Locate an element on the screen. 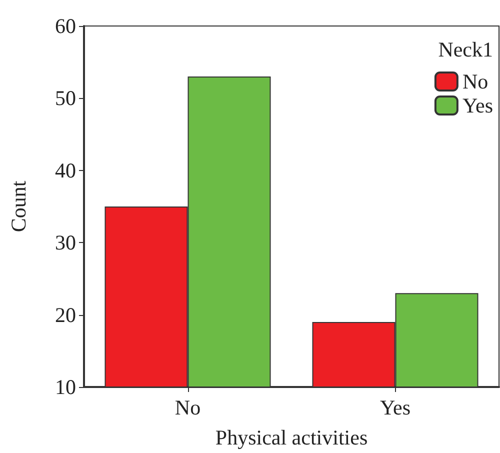  y-tick-label: 40 is located at coordinates (65, 170).